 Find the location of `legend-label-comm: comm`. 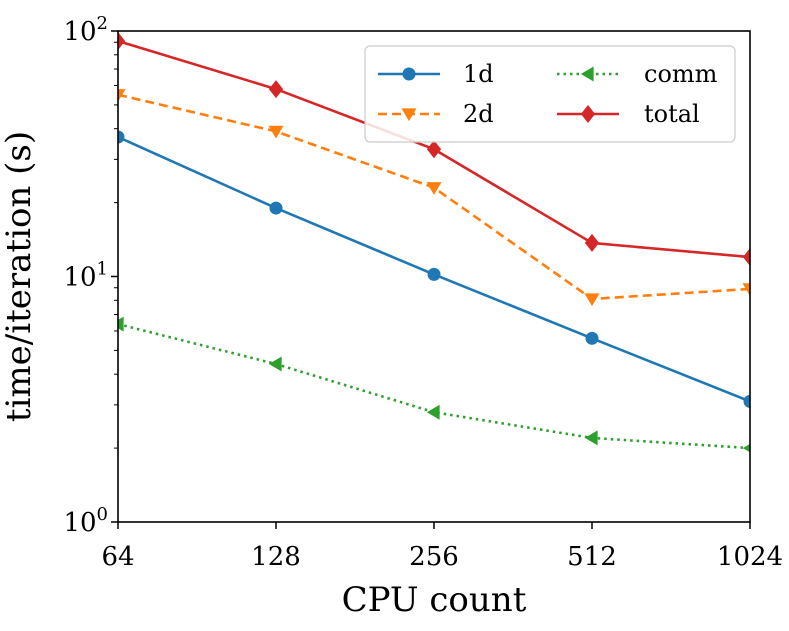

legend-label-comm: comm is located at coordinates (681, 74).